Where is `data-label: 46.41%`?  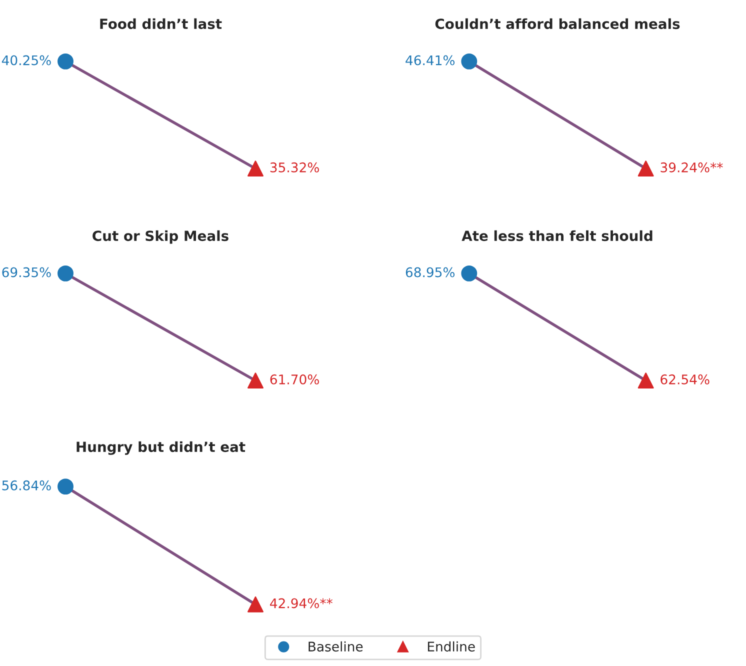 data-label: 46.41% is located at coordinates (430, 60).